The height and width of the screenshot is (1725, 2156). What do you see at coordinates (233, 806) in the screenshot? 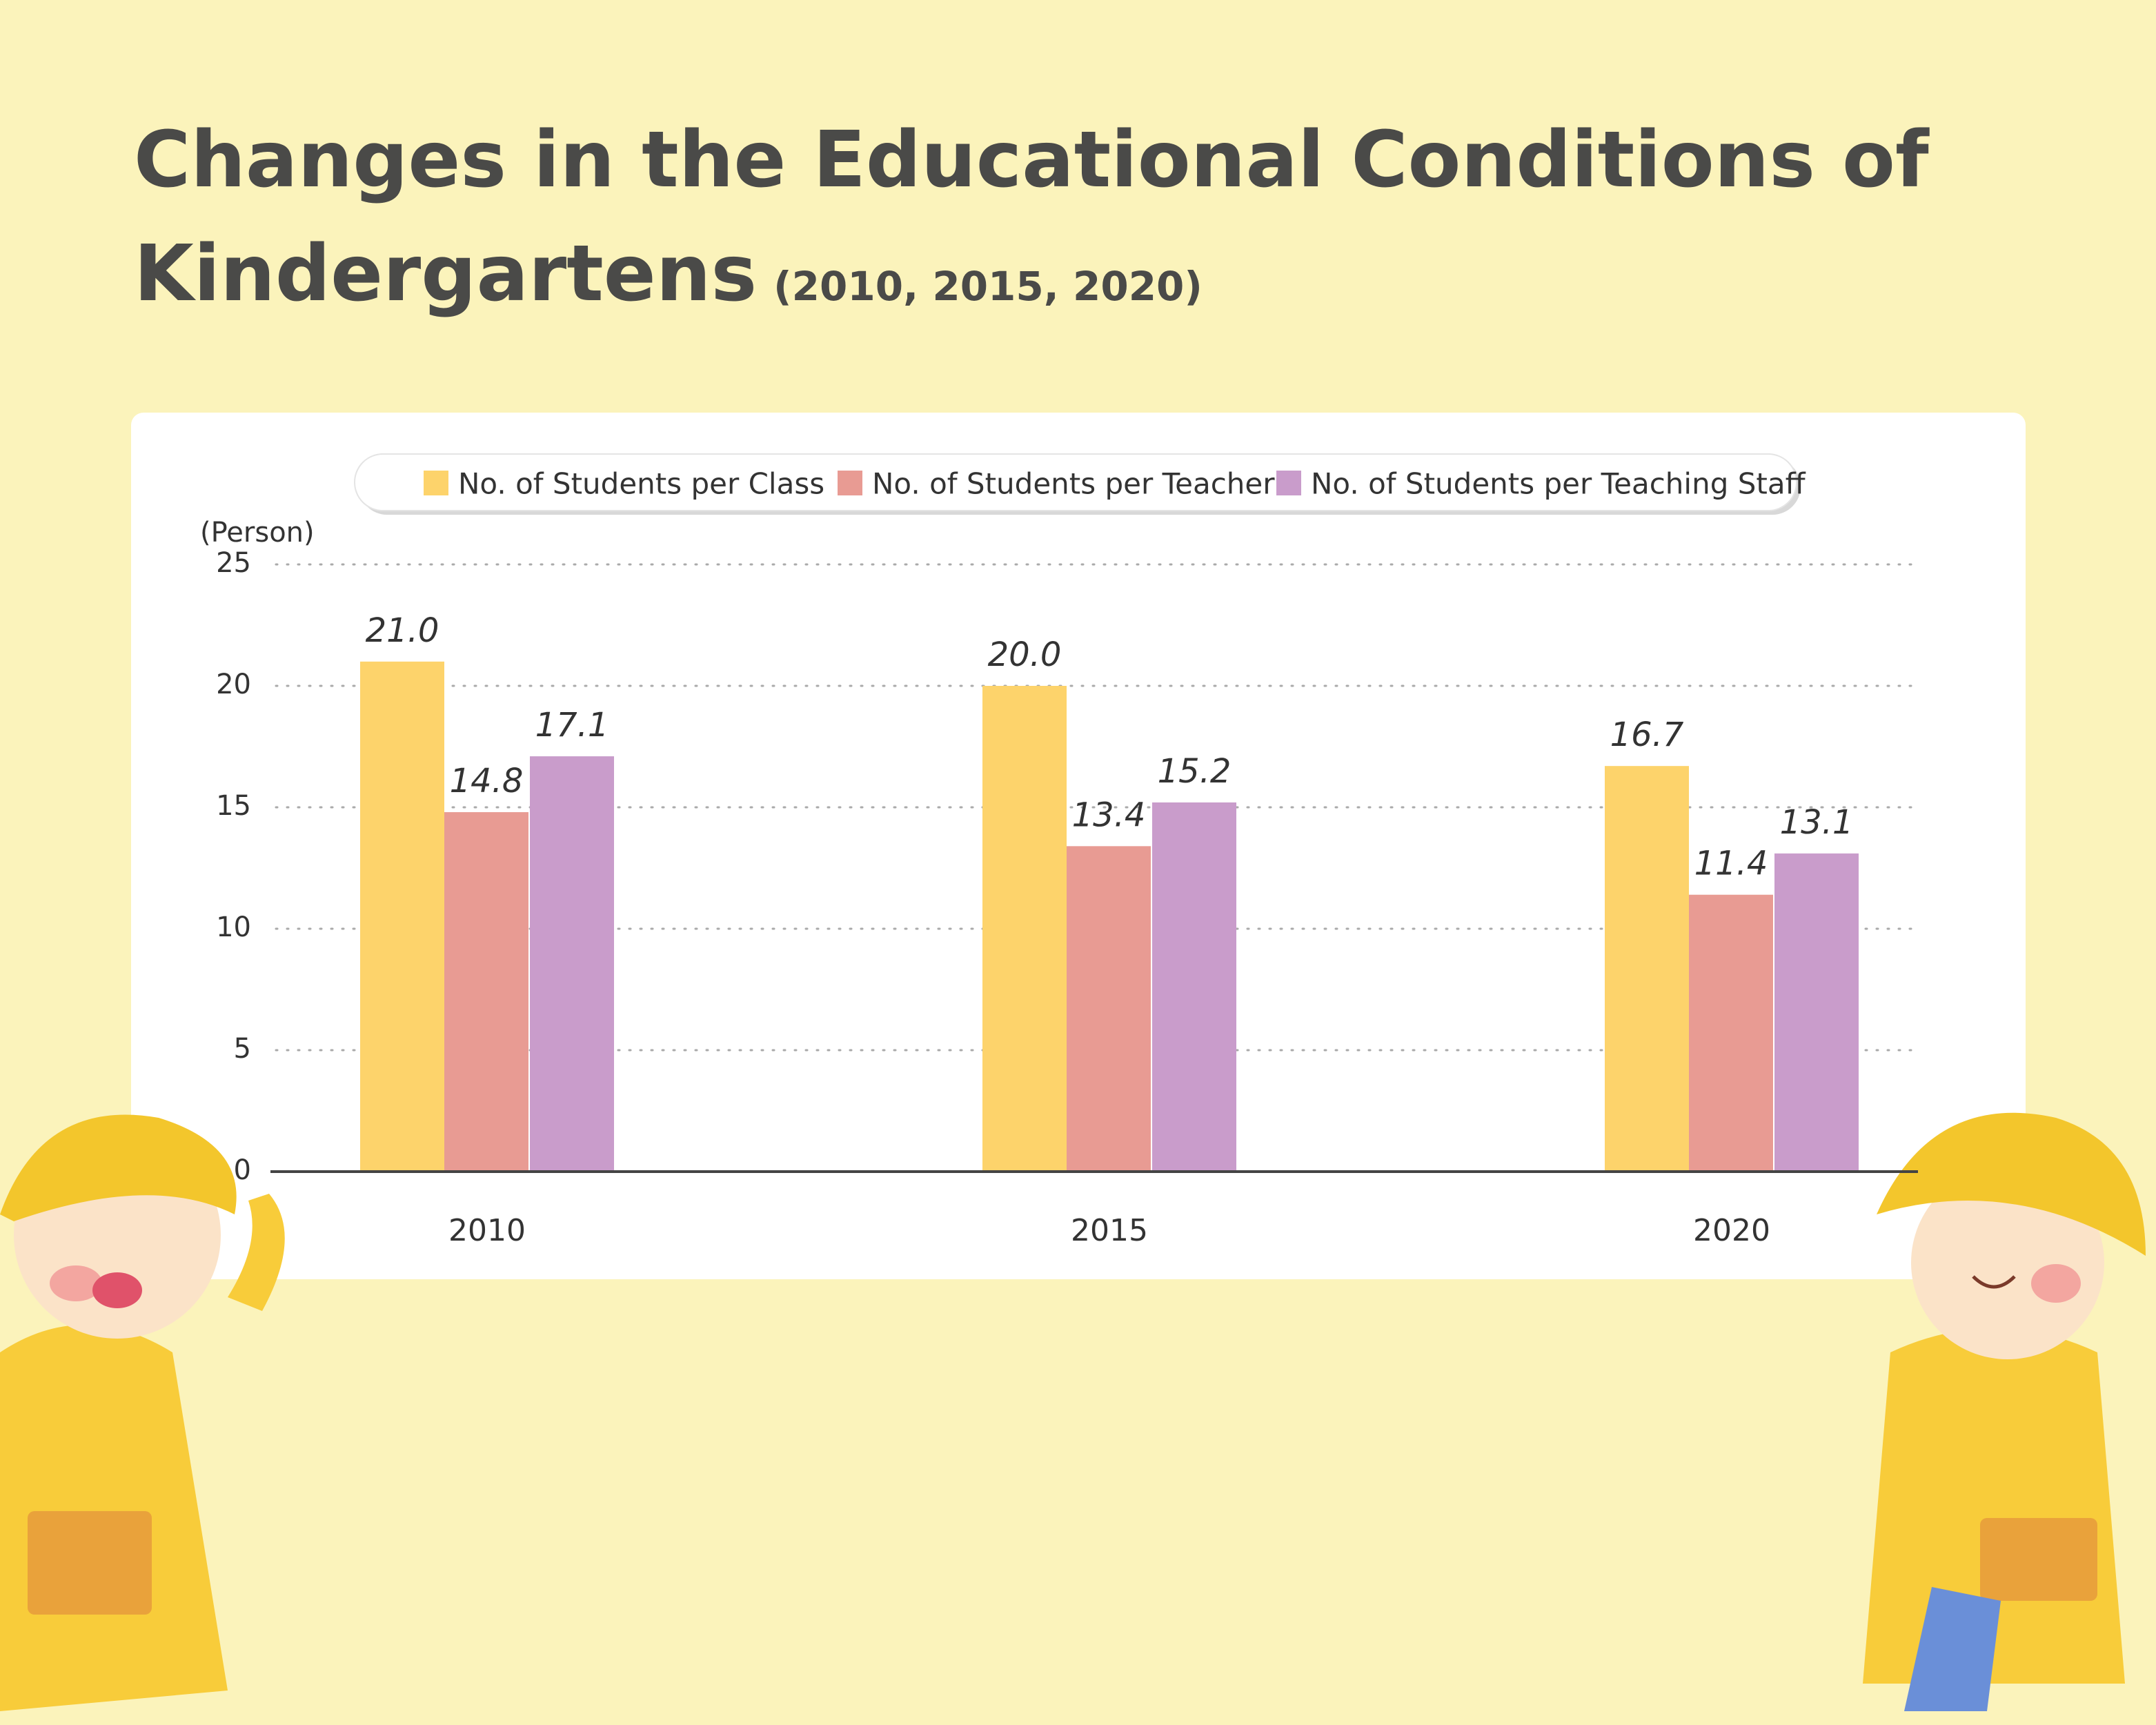
I see `y-tick-label: 15` at bounding box center [233, 806].